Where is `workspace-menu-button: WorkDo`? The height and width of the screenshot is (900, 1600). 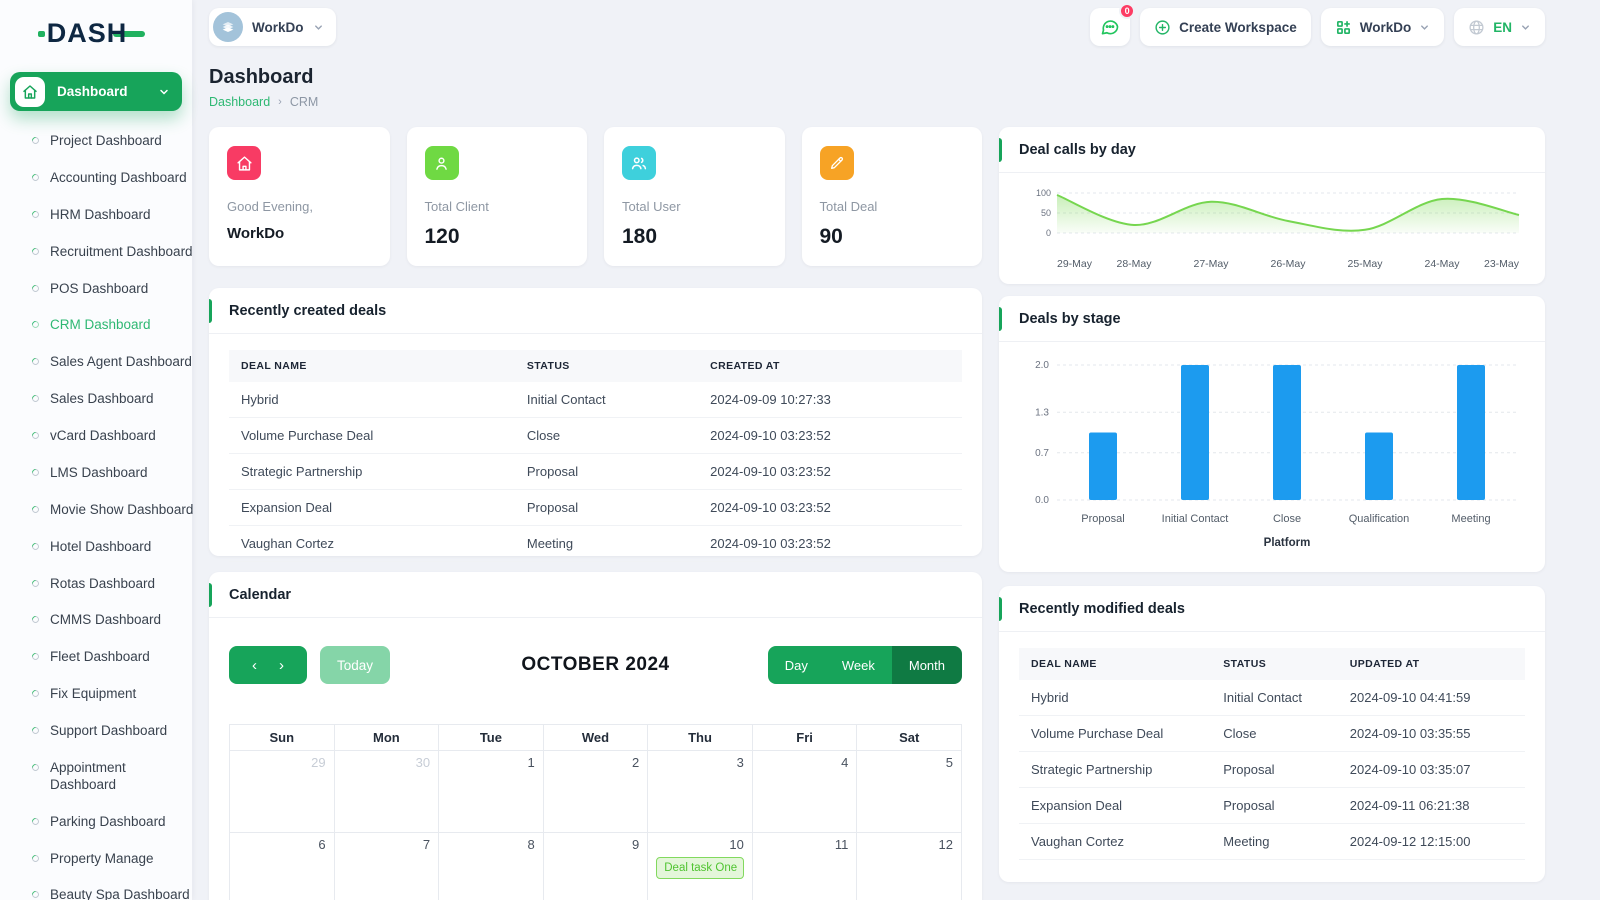
workspace-menu-button: WorkDo is located at coordinates (1382, 27).